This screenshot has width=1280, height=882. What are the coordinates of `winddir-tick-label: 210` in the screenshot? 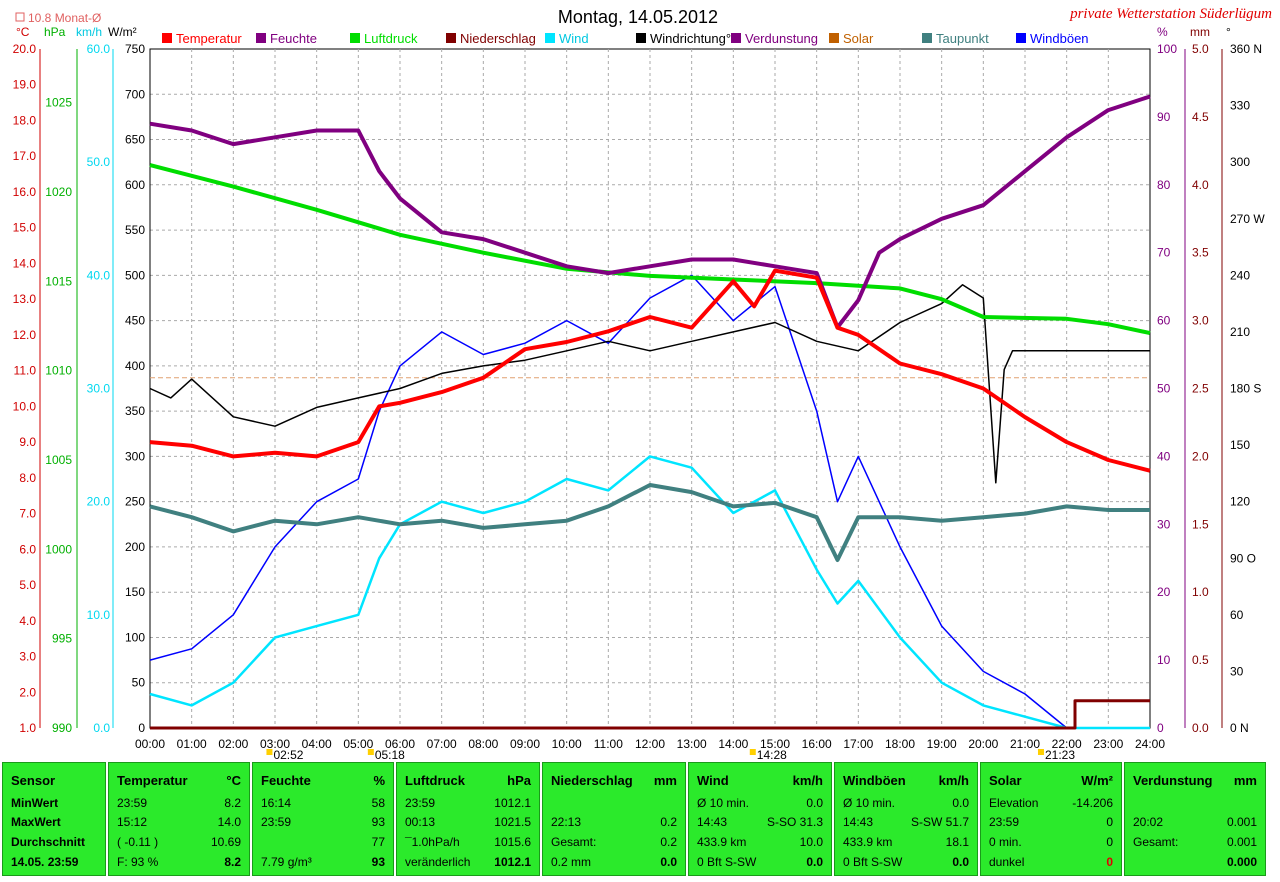 It's located at (1240, 332).